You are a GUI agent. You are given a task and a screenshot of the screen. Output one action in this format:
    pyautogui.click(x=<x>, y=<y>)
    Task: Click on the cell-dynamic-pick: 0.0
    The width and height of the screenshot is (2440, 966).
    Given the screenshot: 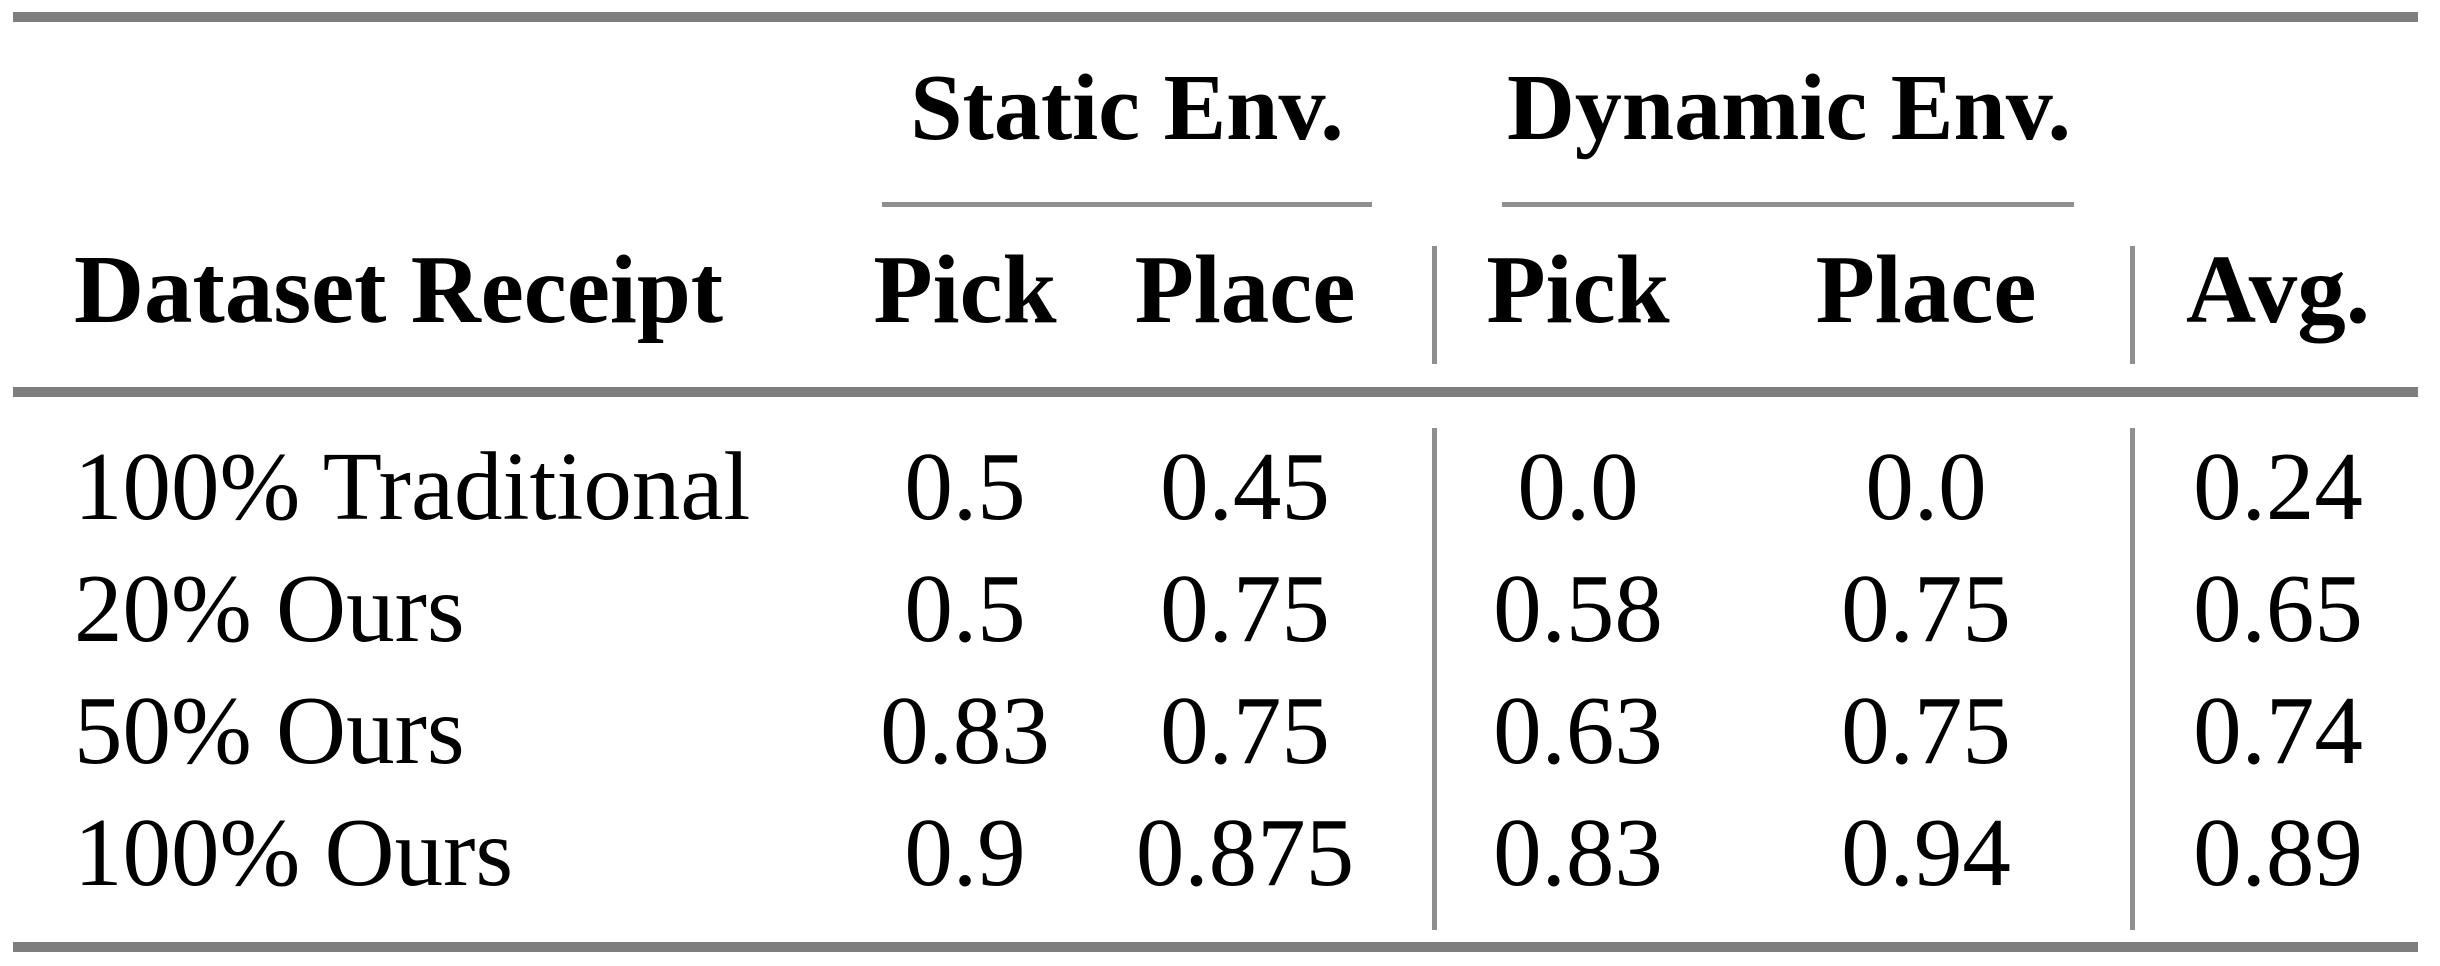 What is the action you would take?
    pyautogui.click(x=1578, y=486)
    